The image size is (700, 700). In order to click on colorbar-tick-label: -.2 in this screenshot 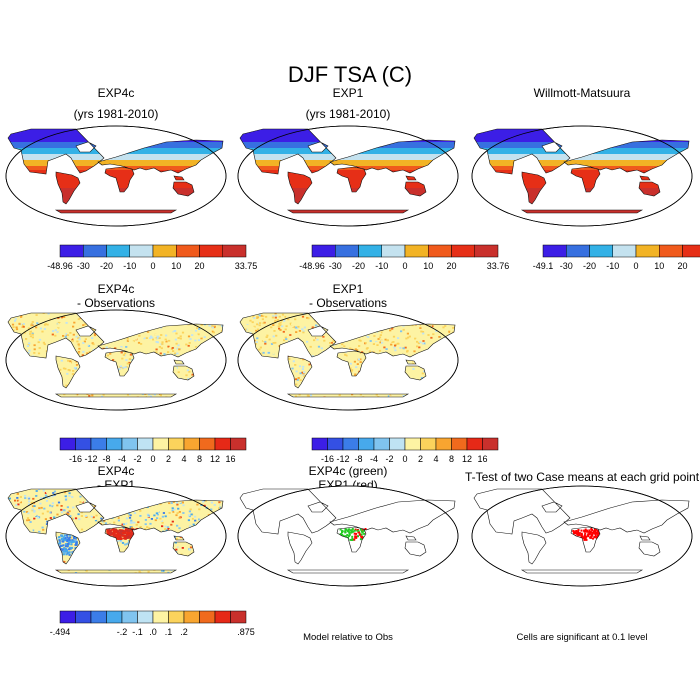, I will do `click(122, 632)`.